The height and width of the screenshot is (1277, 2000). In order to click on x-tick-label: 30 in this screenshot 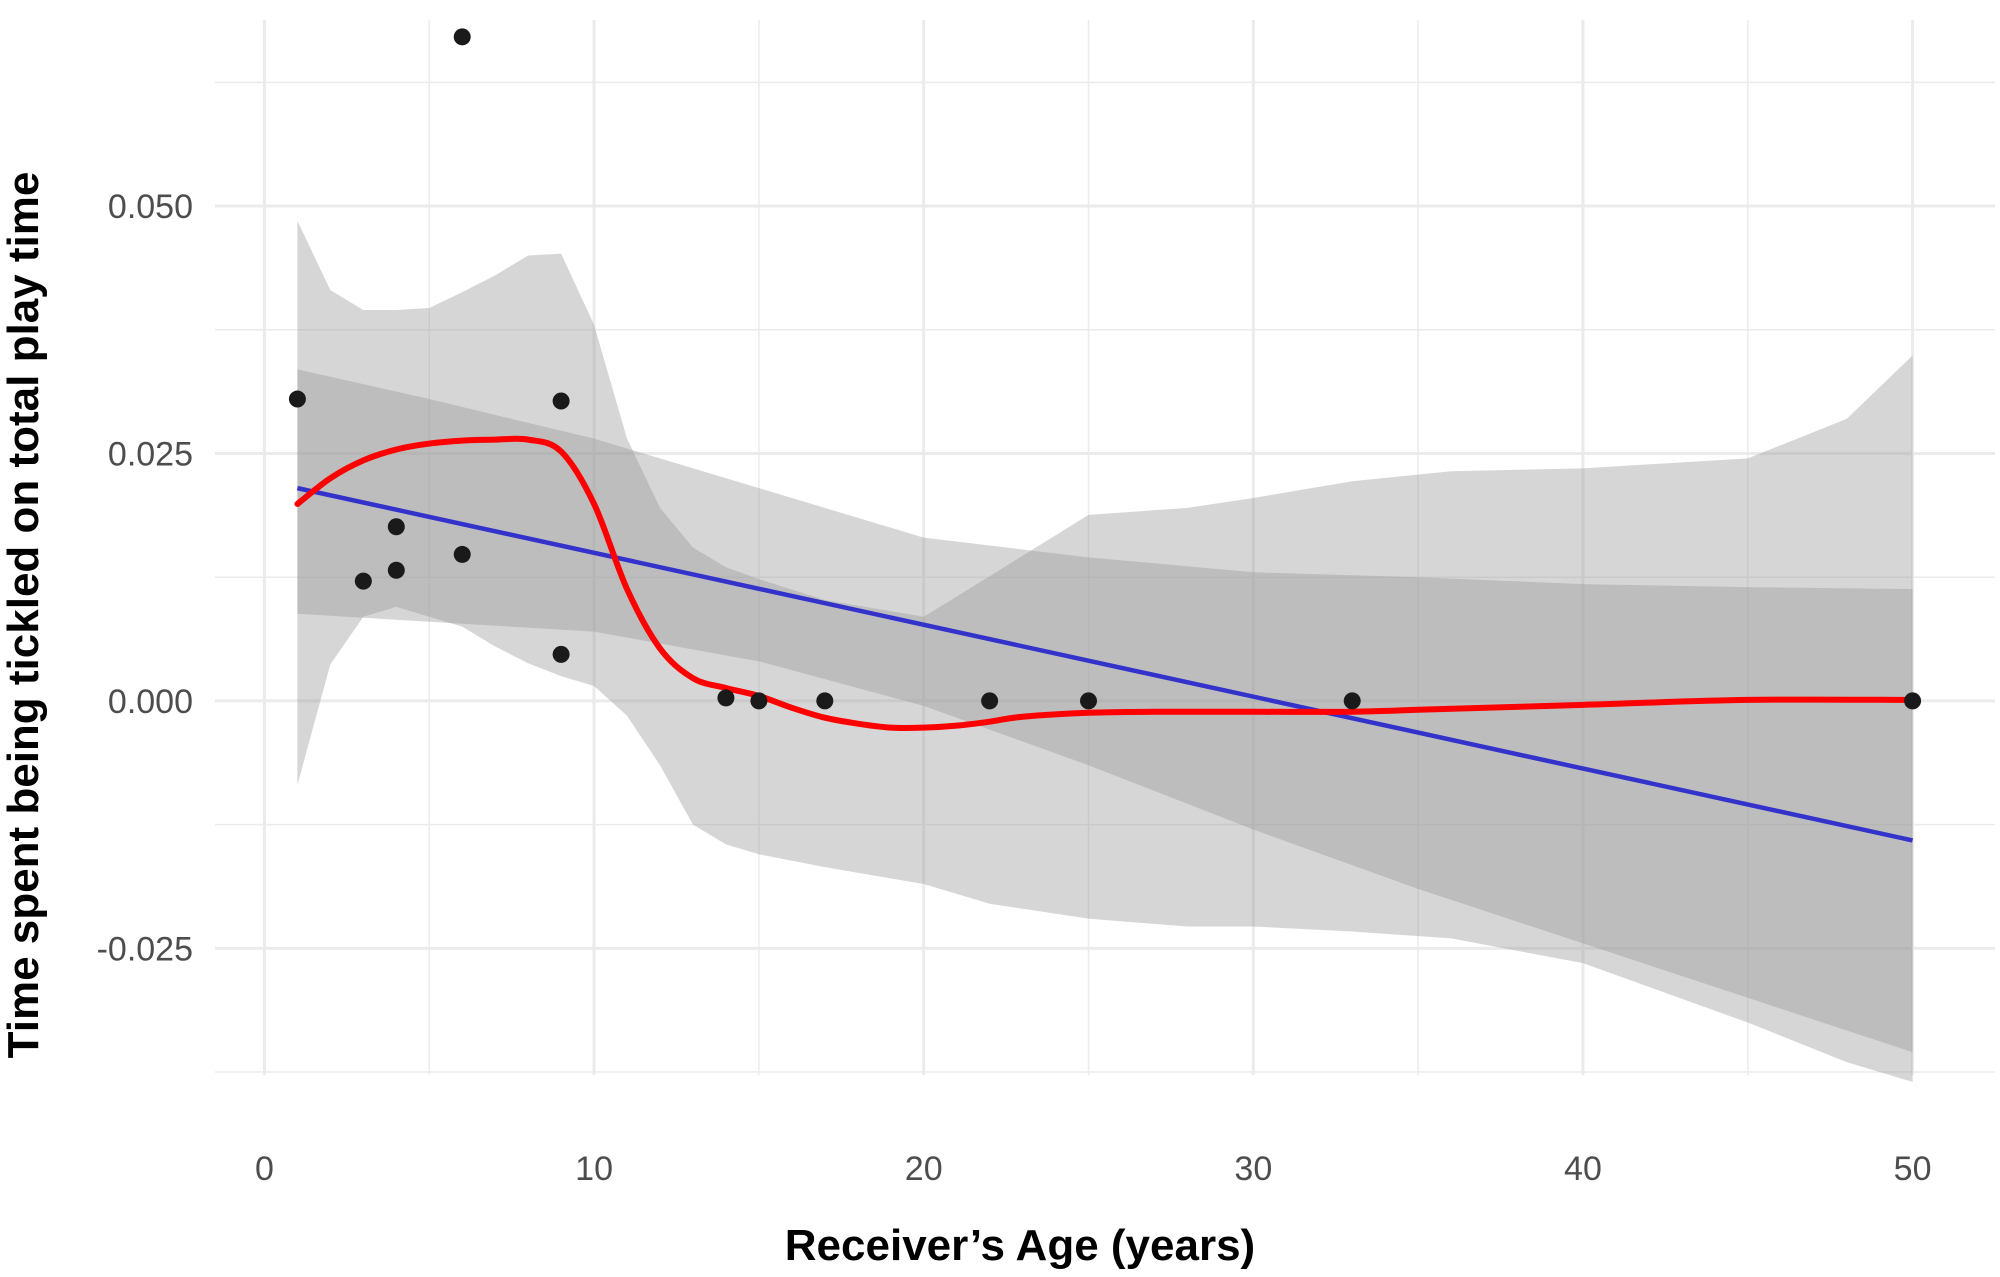, I will do `click(1253, 1169)`.